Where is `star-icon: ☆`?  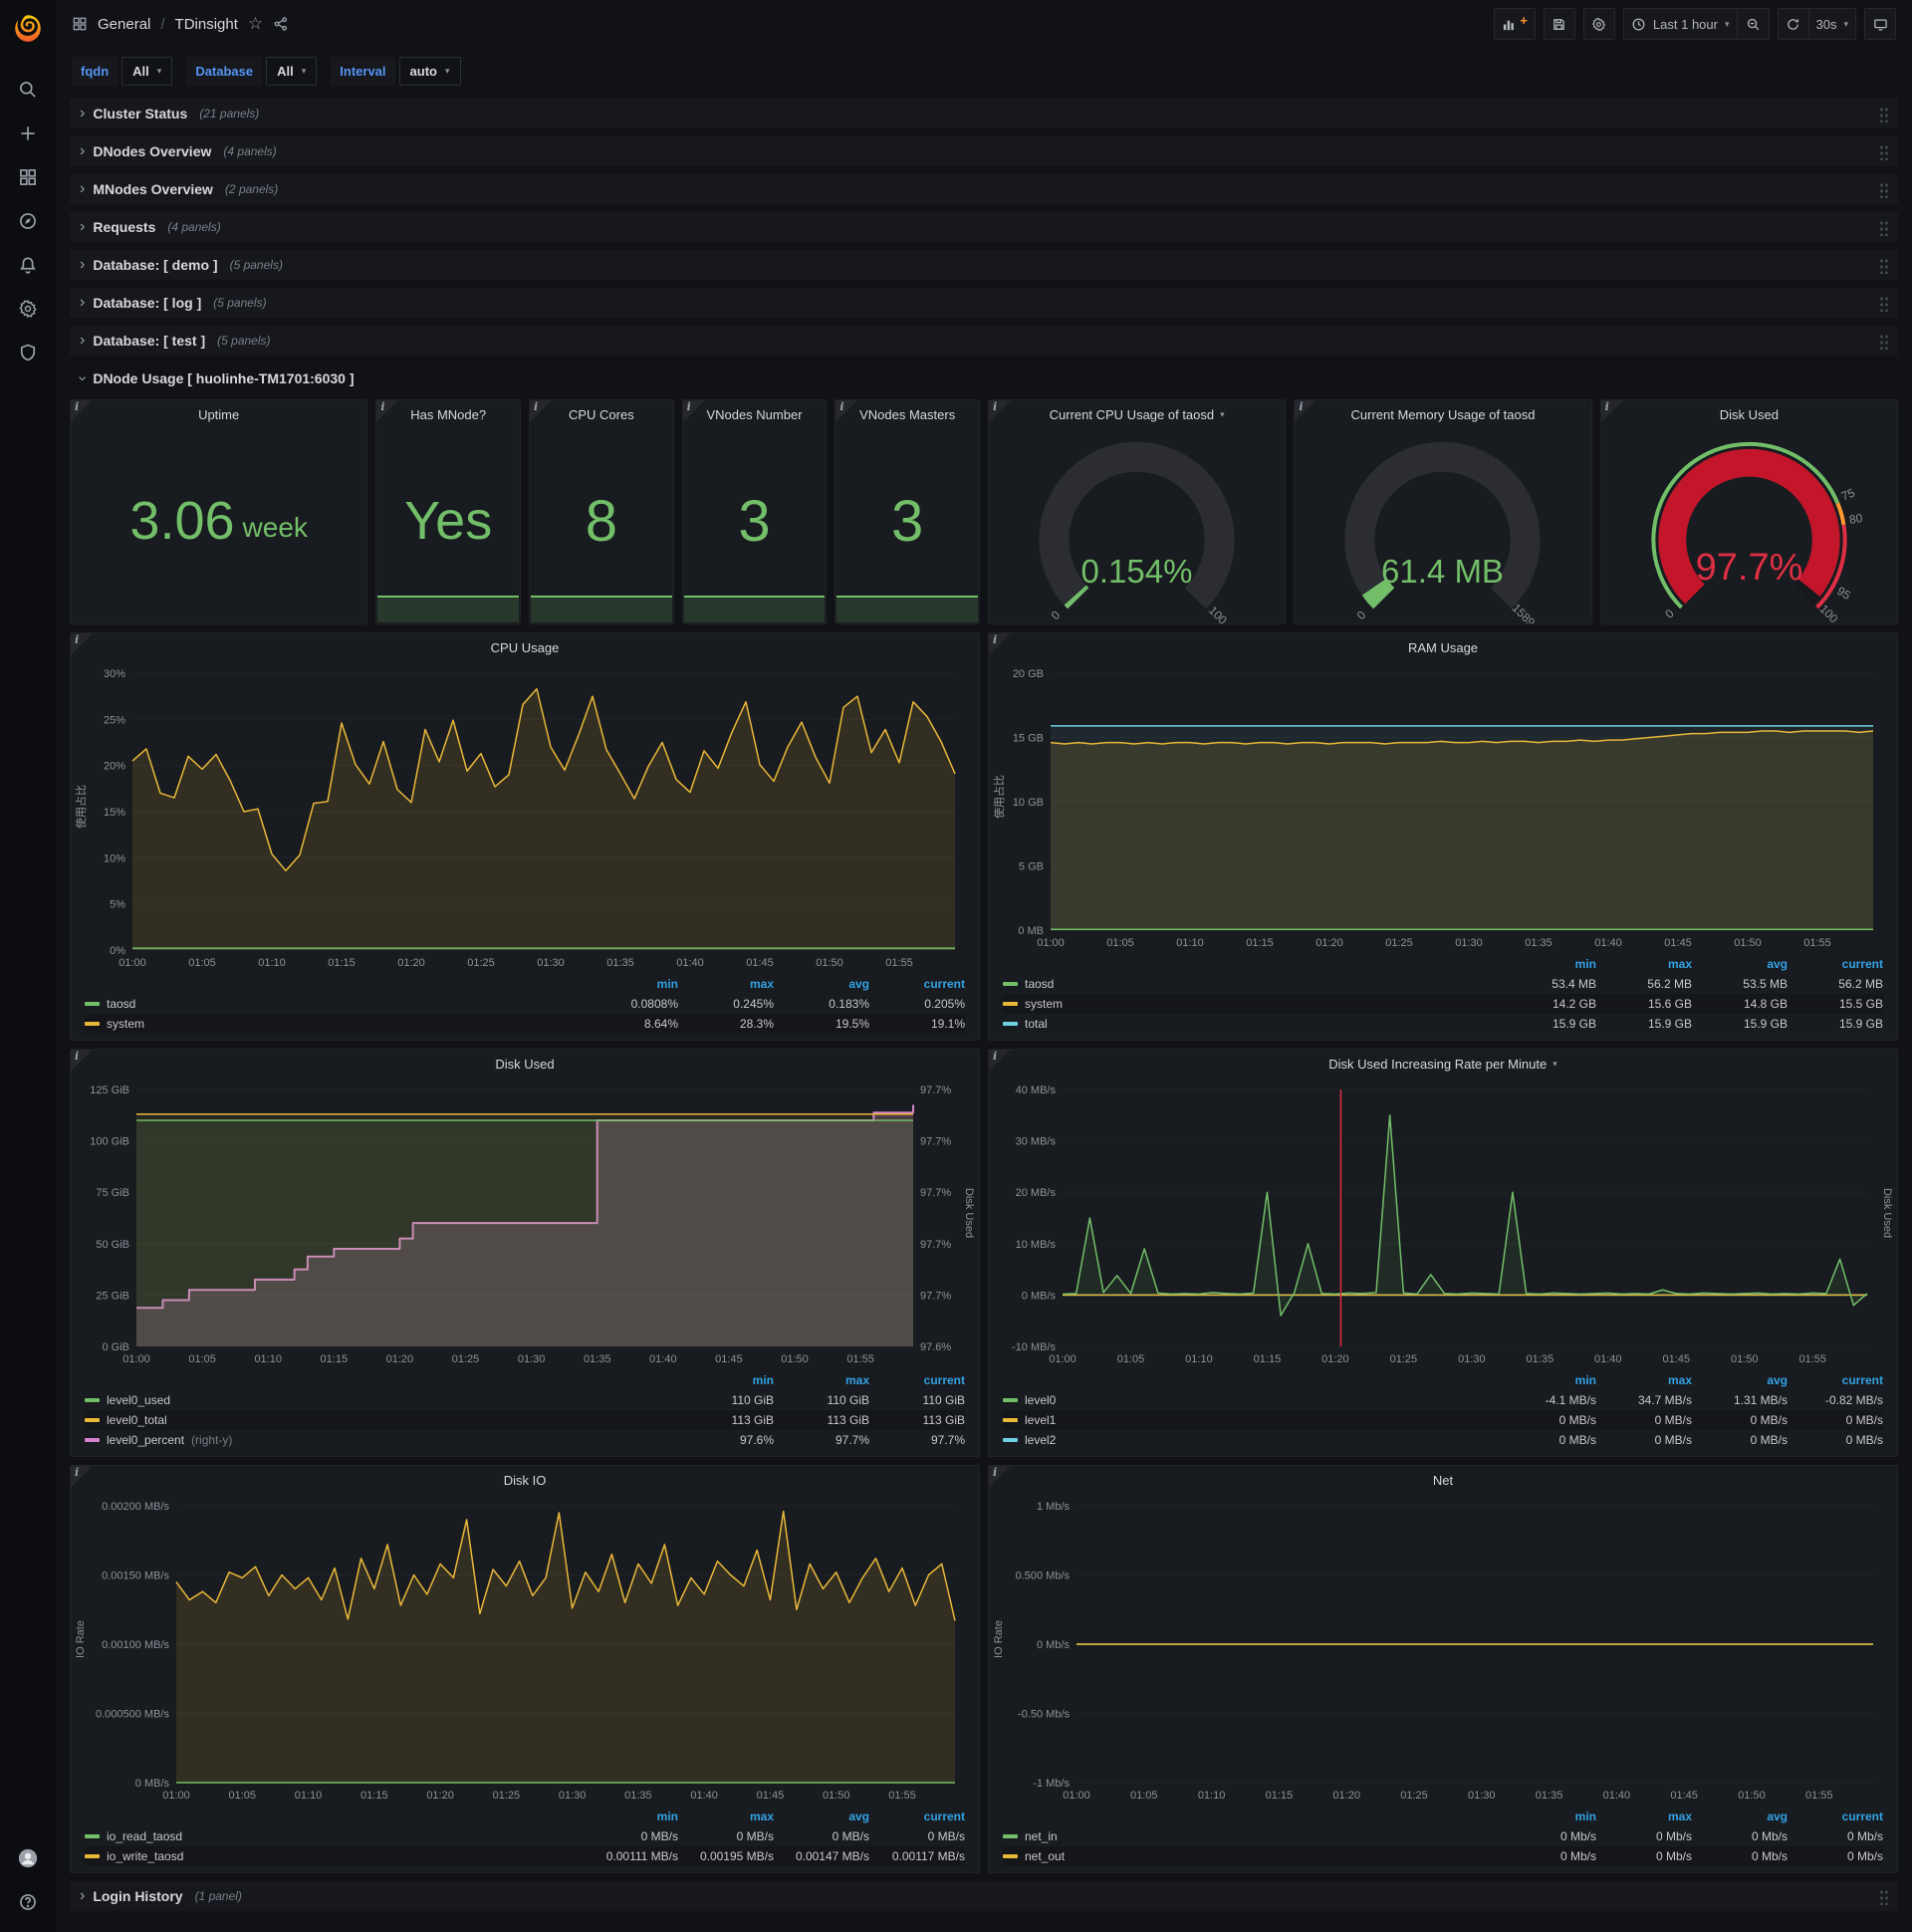 star-icon: ☆ is located at coordinates (255, 24).